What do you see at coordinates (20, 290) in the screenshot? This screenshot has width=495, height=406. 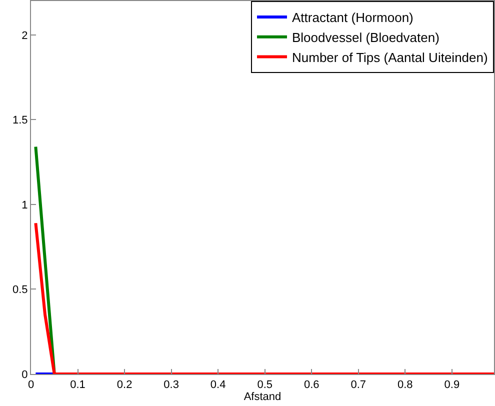 I see `y-tick-label: 0.5` at bounding box center [20, 290].